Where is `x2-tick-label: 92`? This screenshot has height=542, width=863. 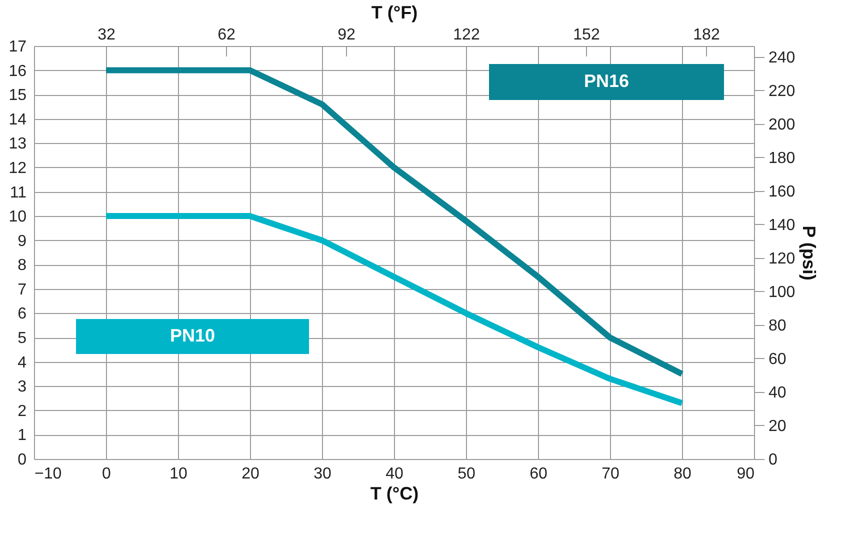 x2-tick-label: 92 is located at coordinates (347, 35).